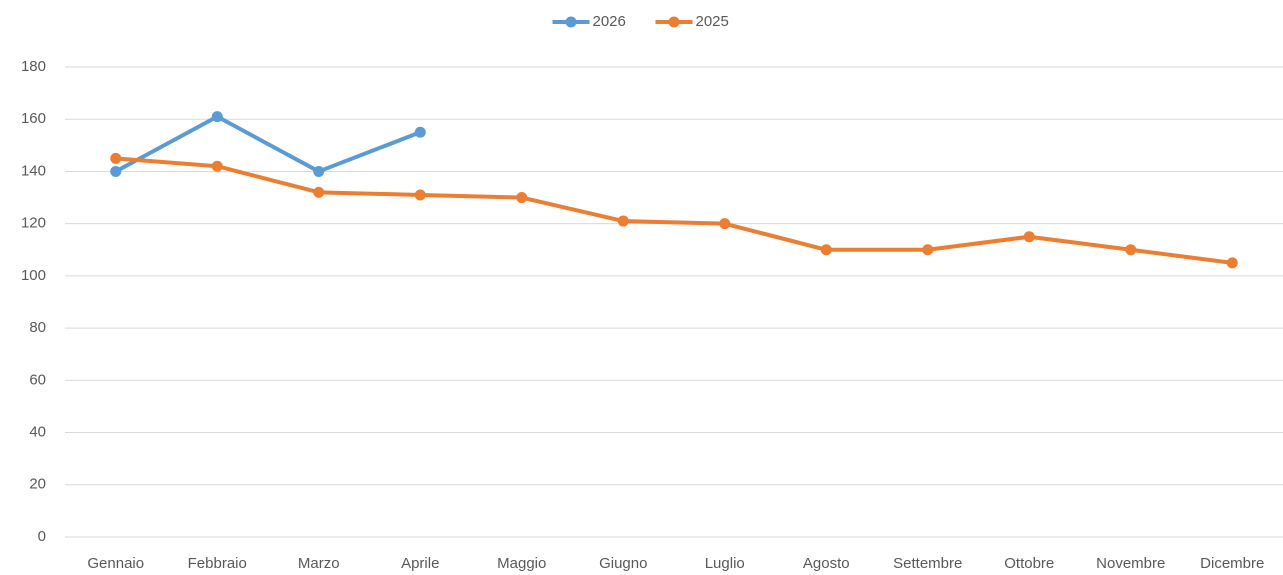  I want to click on y-tick-label: 40, so click(37, 432).